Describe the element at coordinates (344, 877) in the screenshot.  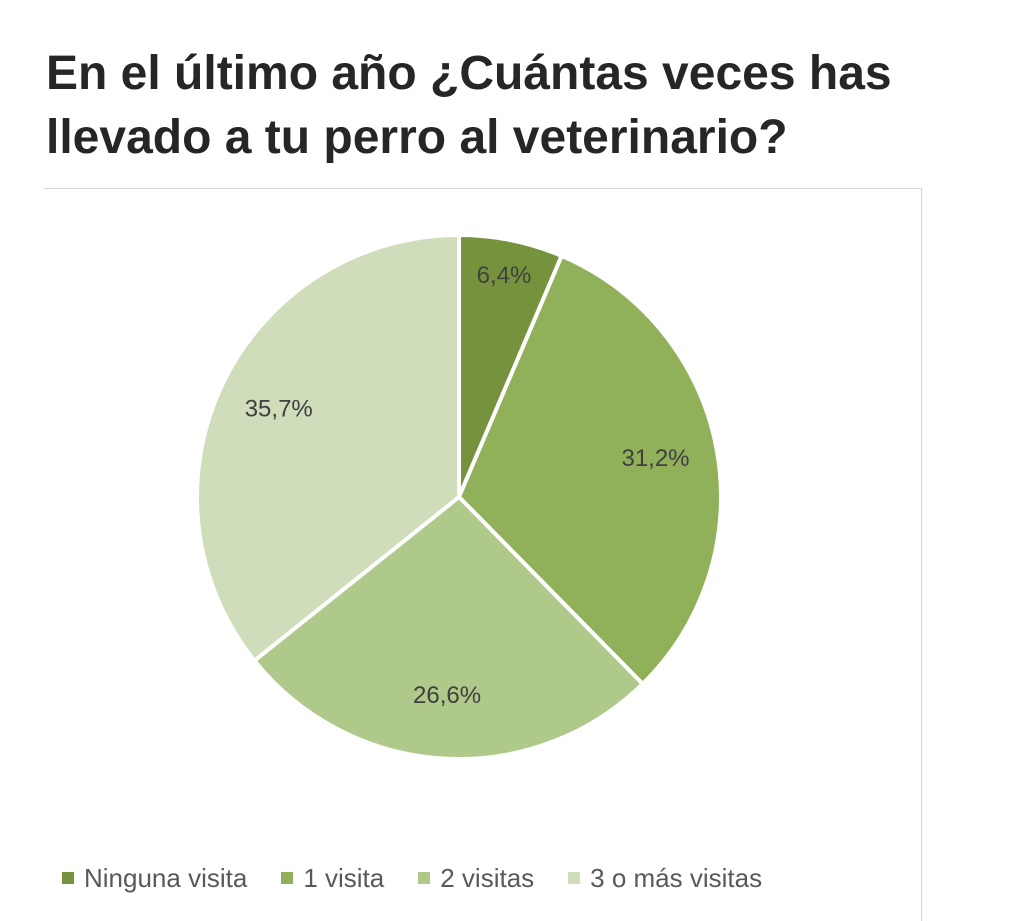
I see `legend-label: 1 visita` at that location.